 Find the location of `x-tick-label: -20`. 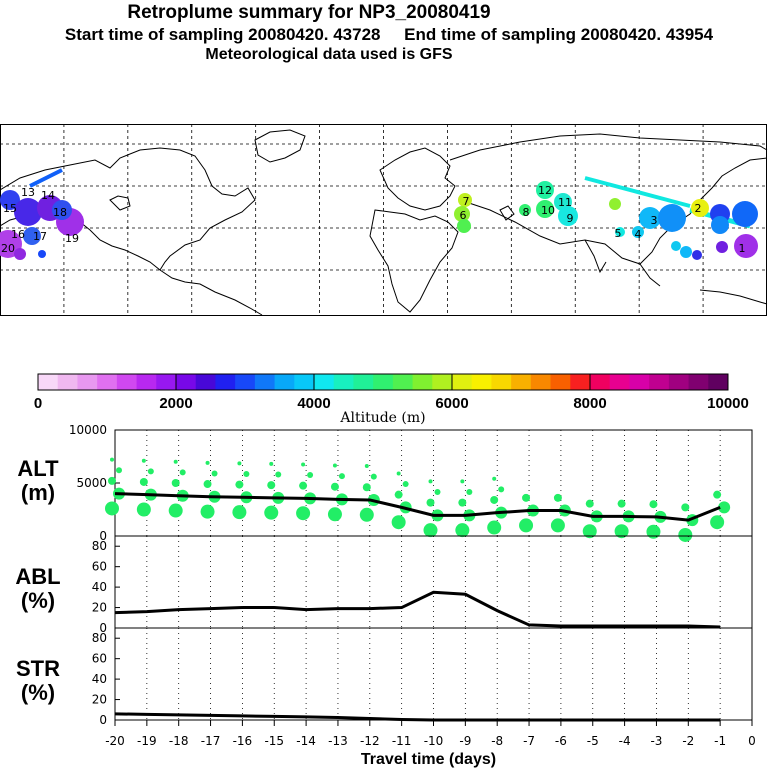

x-tick-label: -20 is located at coordinates (115, 741).